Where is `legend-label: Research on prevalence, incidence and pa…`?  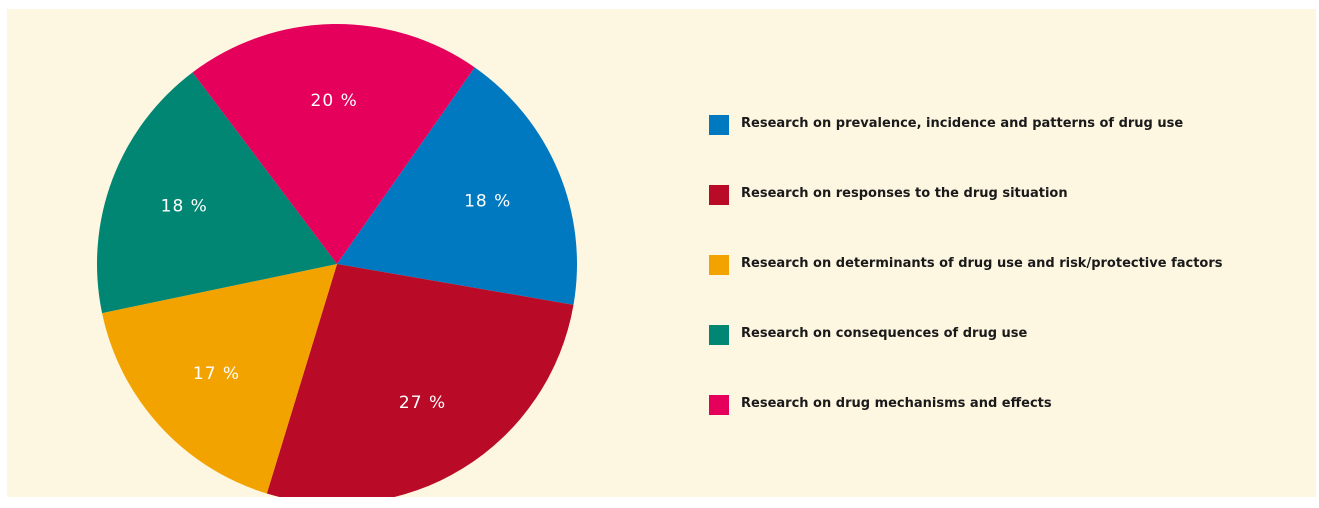
legend-label: Research on prevalence, incidence and pa… is located at coordinates (962, 123).